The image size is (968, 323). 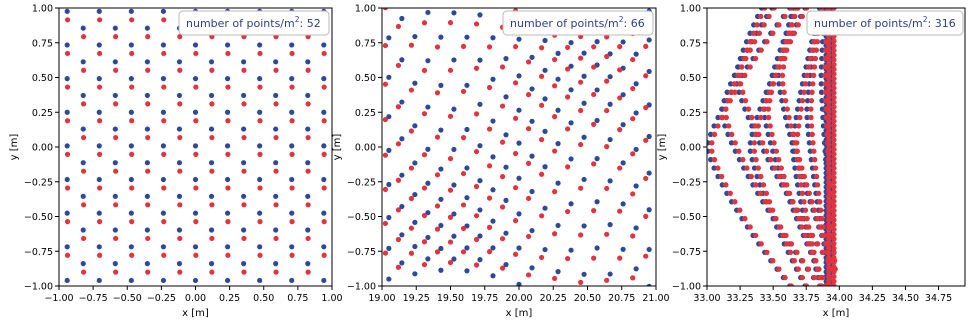 What do you see at coordinates (42, 43) in the screenshot?
I see `y-tick-label: 0.75` at bounding box center [42, 43].